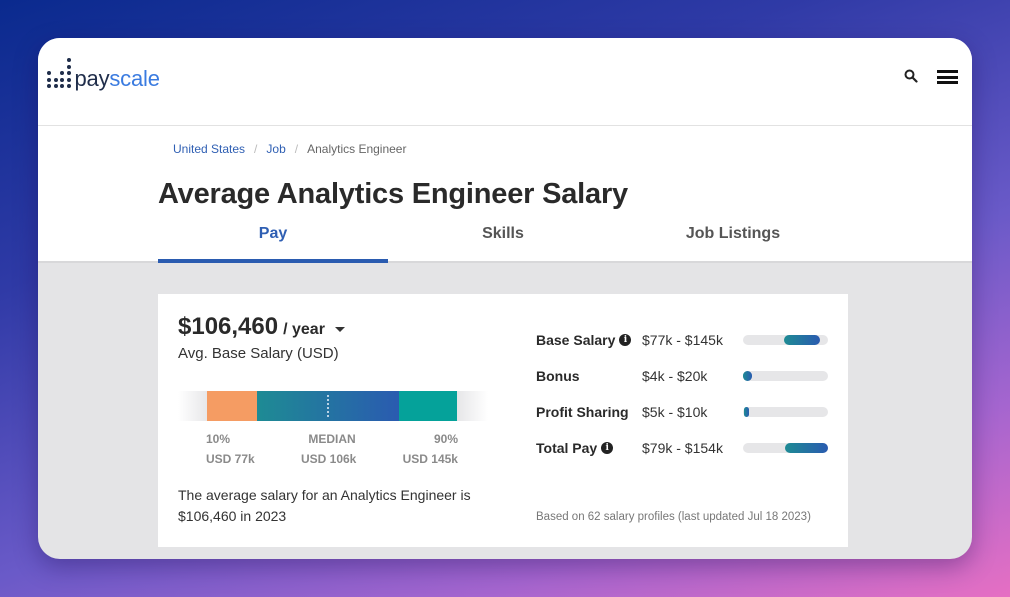 Image resolution: width=1010 pixels, height=597 pixels. Describe the element at coordinates (276, 149) in the screenshot. I see `breadcrumb-job: Job` at that location.